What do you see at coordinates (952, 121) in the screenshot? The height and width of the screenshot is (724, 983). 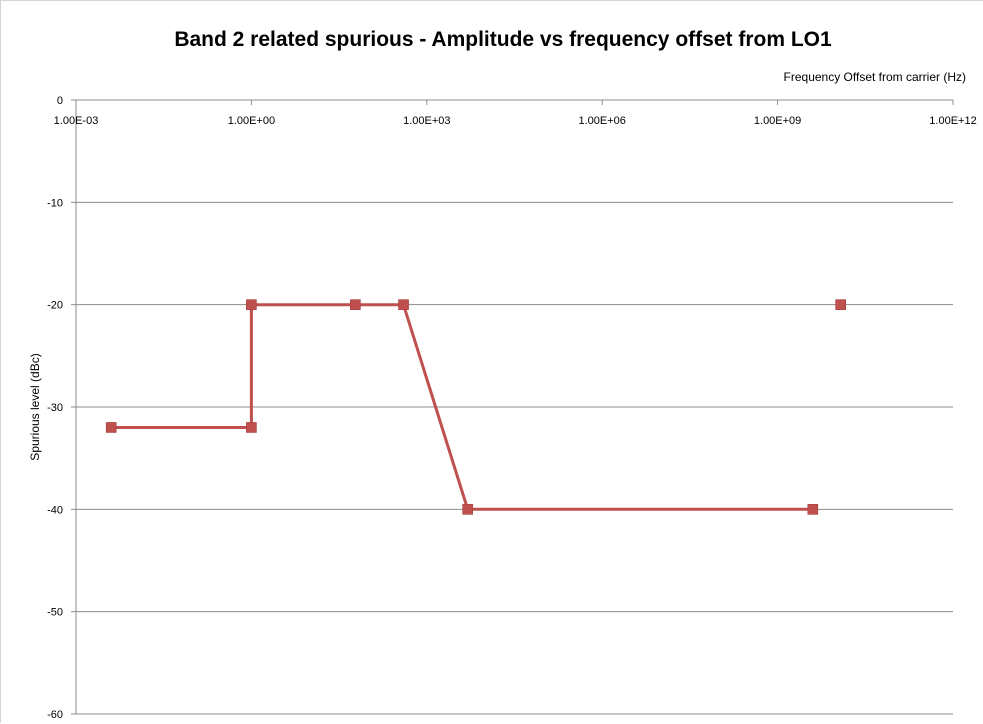 I see `x-tick-label: 1.00E+12` at bounding box center [952, 121].